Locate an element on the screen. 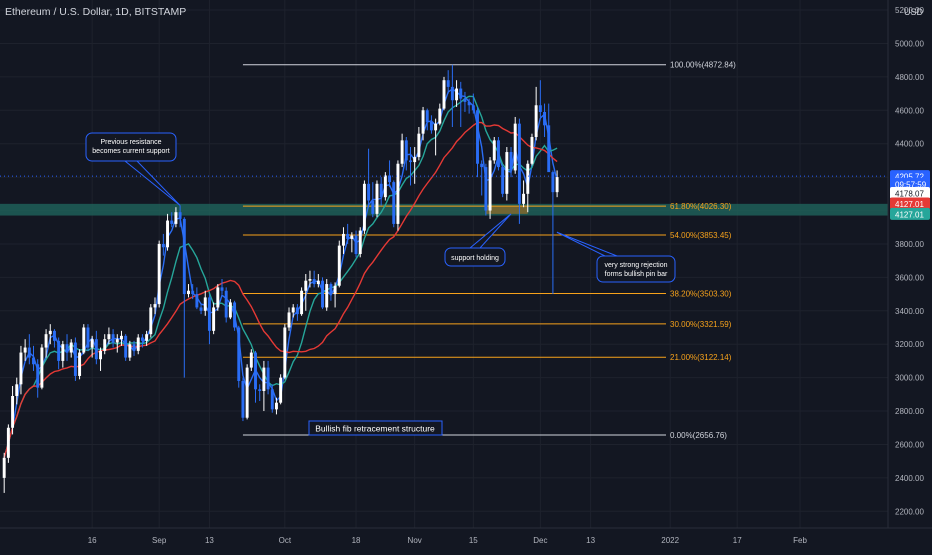 Image resolution: width=932 pixels, height=555 pixels. time-axis is located at coordinates (466, 539).